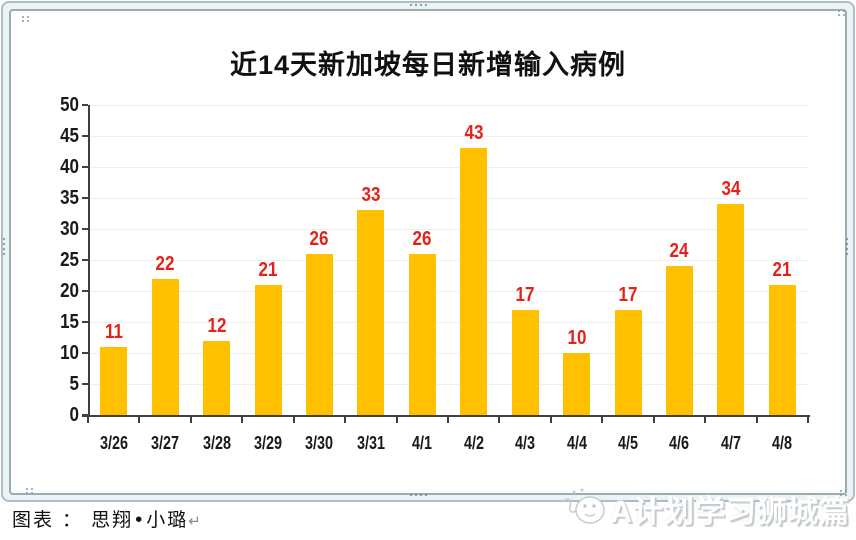 The width and height of the screenshot is (856, 540). Describe the element at coordinates (217, 325) in the screenshot. I see `bar-value-label: 12` at that location.